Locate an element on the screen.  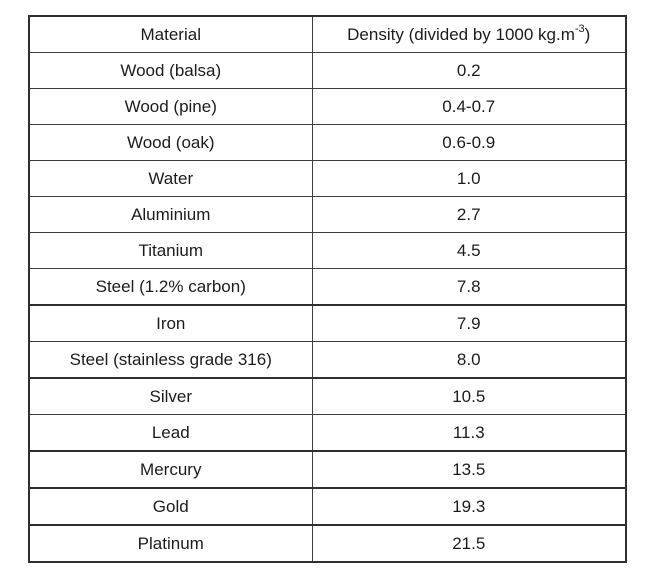
density-cell: 10.5 is located at coordinates (469, 396).